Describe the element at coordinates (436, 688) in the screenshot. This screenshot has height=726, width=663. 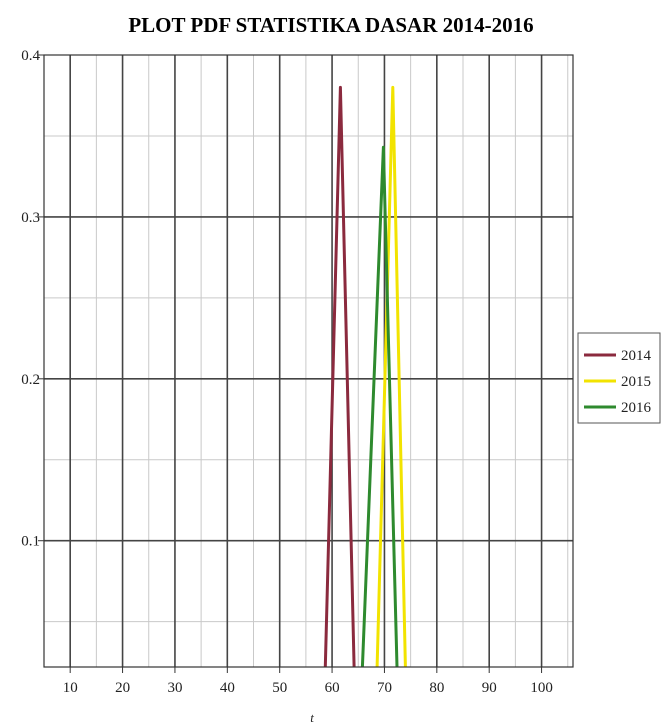
I see `x-tick-label: 80` at that location.